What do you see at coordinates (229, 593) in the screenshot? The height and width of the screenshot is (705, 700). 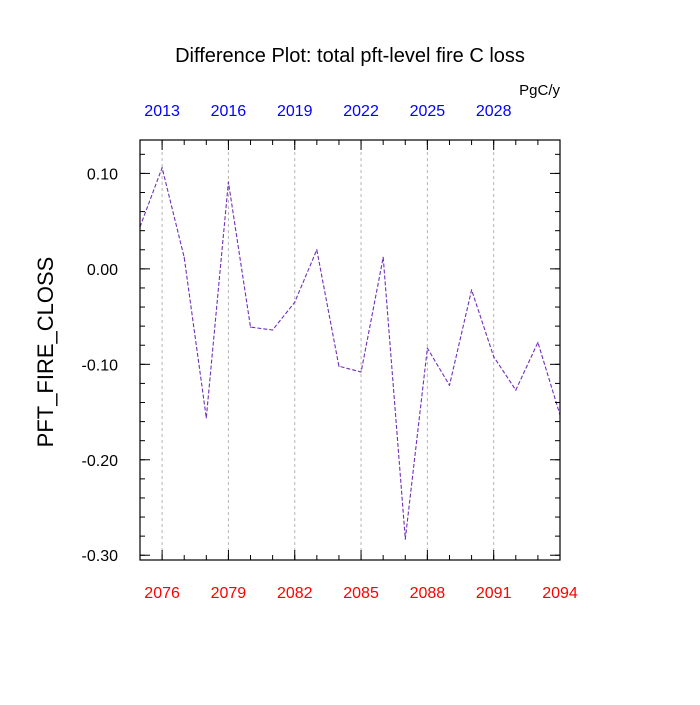 I see `x-bottom-tick-label: 2079` at bounding box center [229, 593].